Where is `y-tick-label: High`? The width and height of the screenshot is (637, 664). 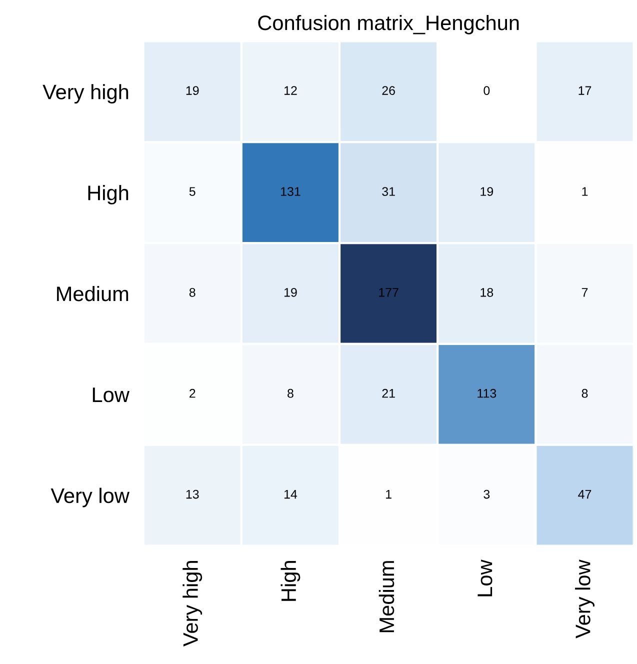
y-tick-label: High is located at coordinates (108, 194).